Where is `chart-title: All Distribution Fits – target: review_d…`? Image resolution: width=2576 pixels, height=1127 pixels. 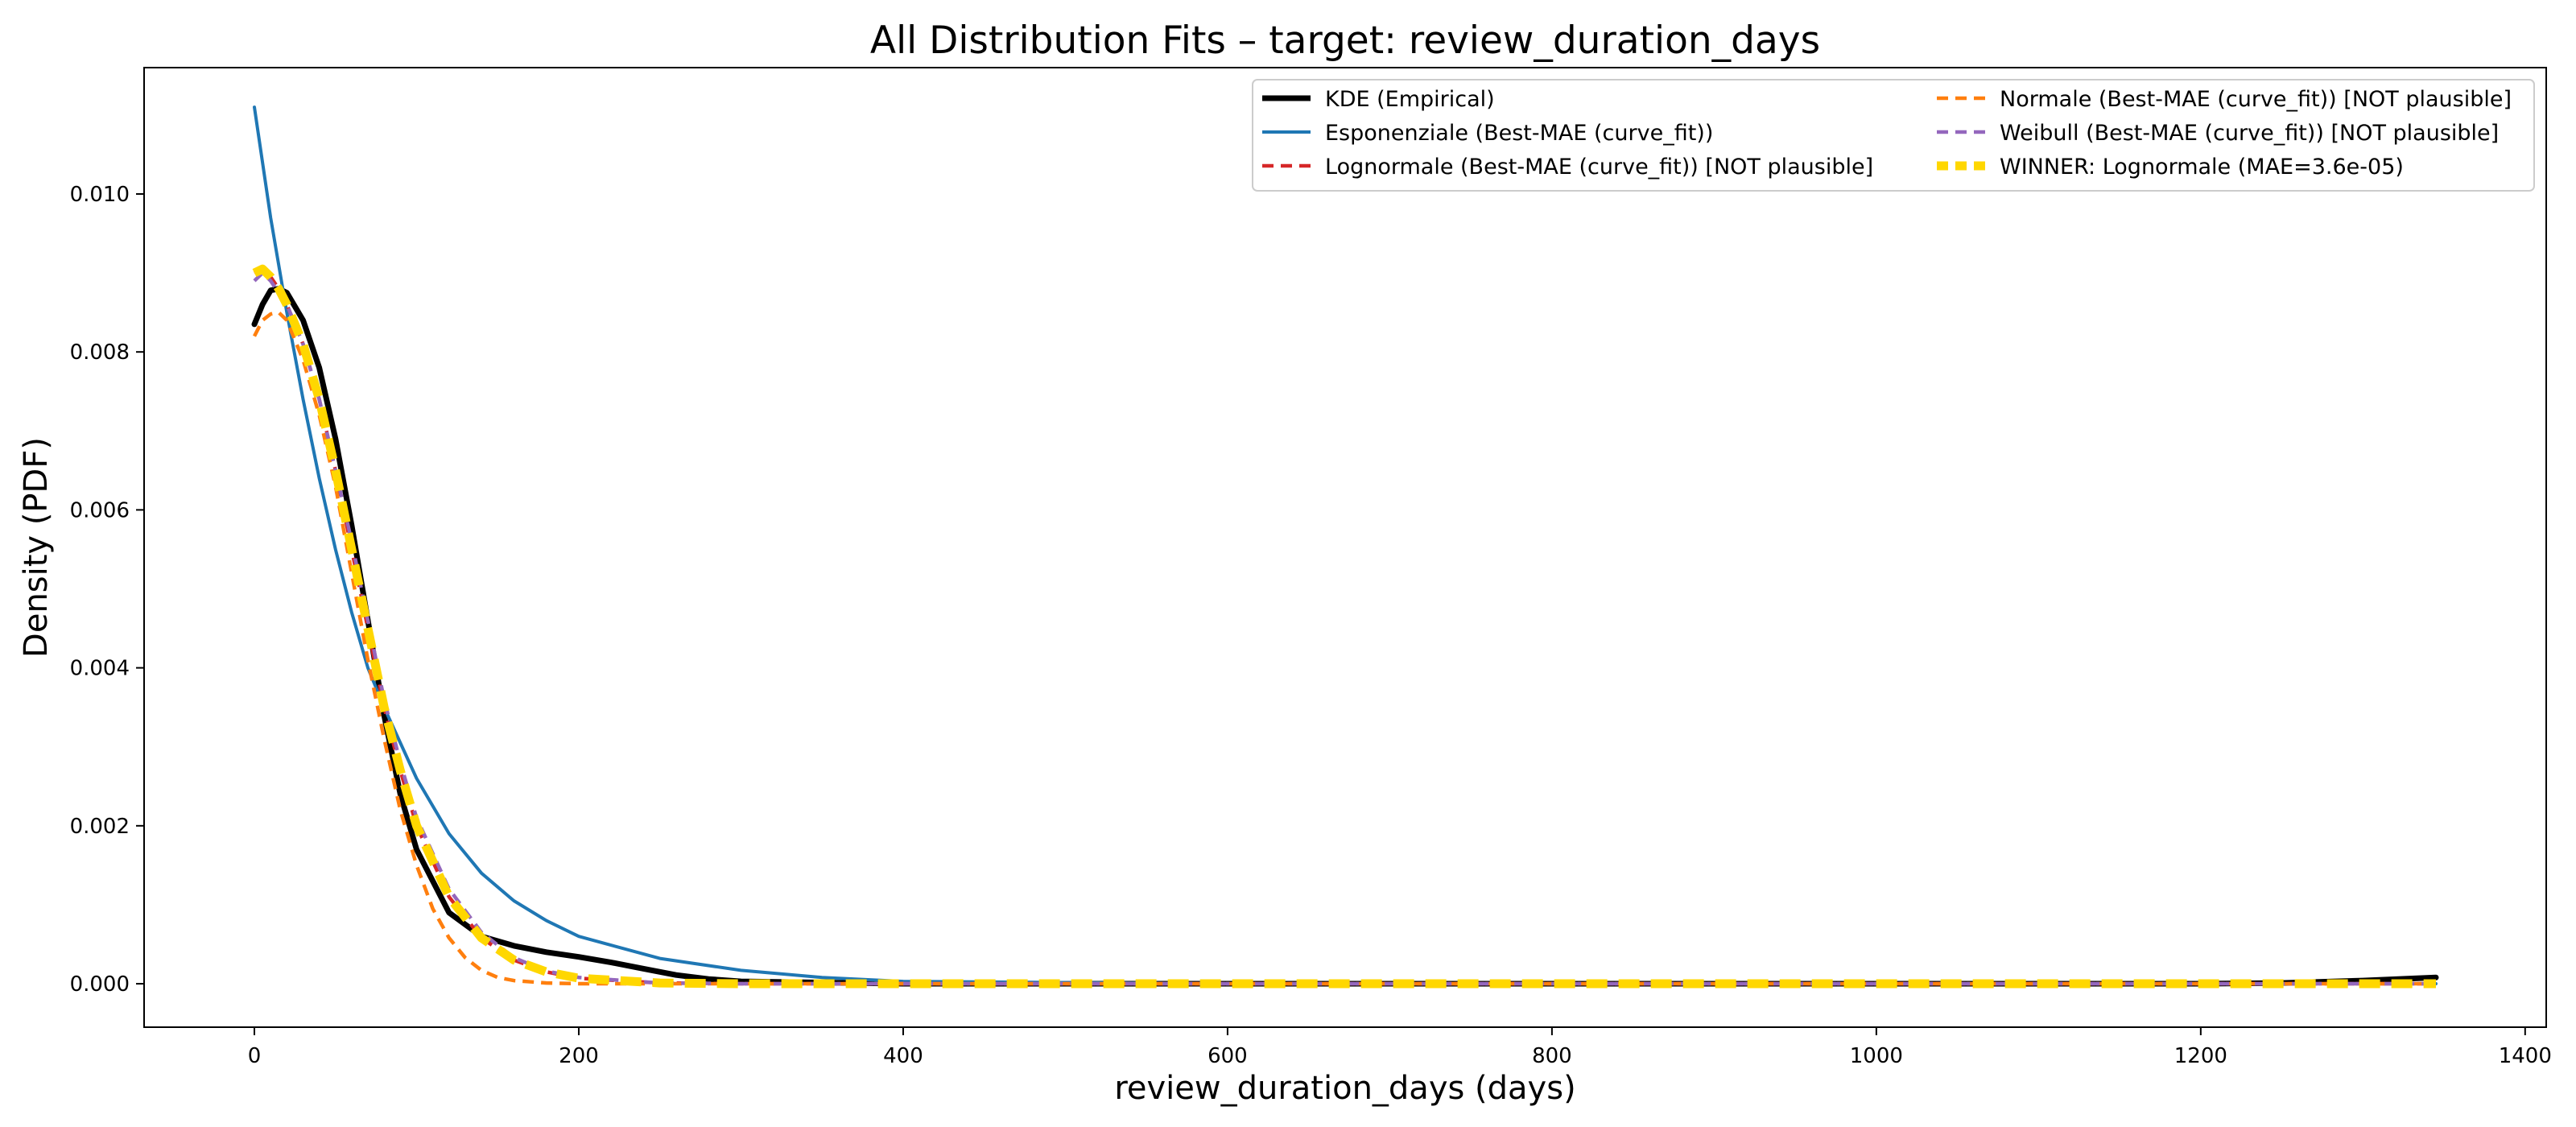 chart-title: All Distribution Fits – target: review_d… is located at coordinates (1345, 41).